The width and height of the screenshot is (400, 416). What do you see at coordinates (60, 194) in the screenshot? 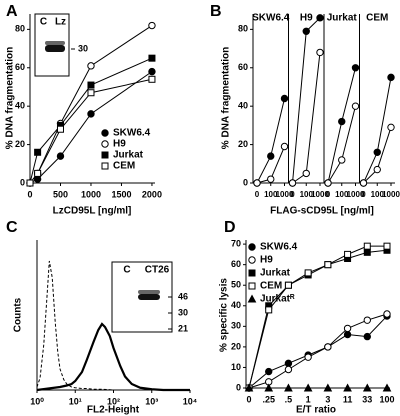
I see `x-tick-label: 500` at bounding box center [60, 194].